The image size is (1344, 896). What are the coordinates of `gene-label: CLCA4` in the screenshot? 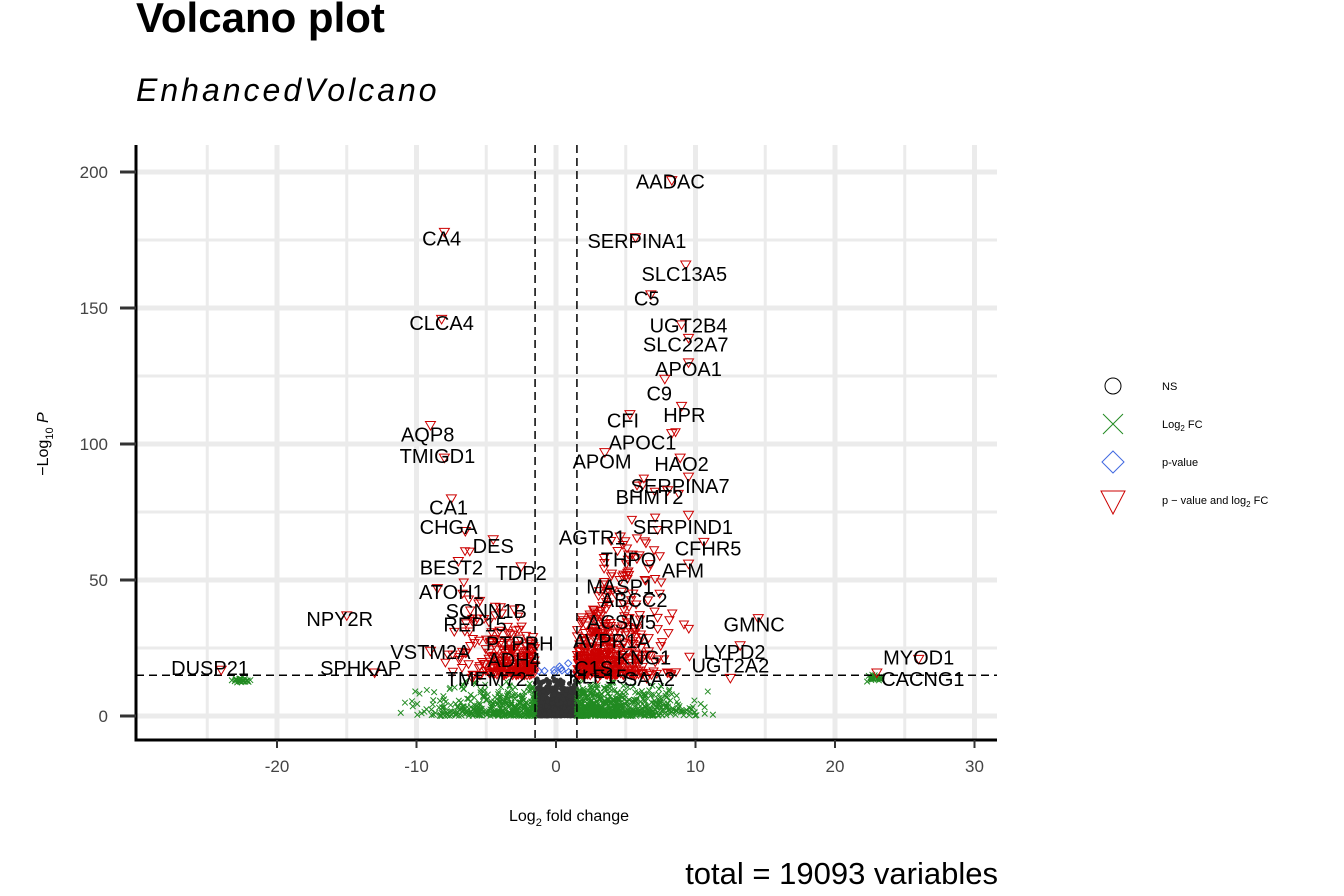 It's located at (441, 324).